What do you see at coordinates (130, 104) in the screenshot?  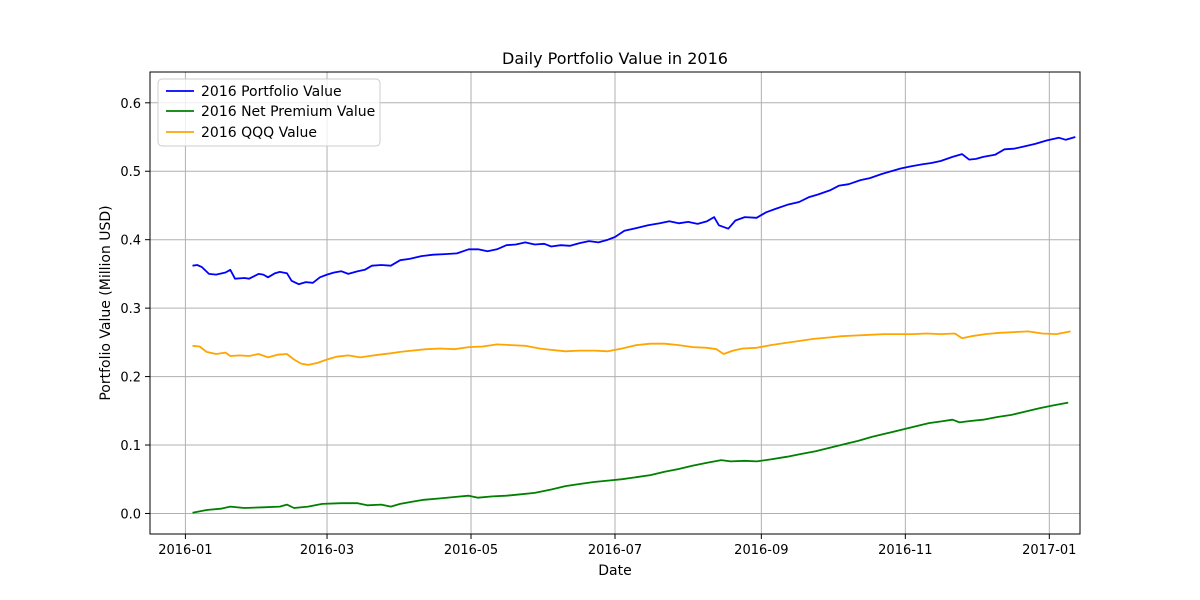 I see `y-tick-label: 0.6` at bounding box center [130, 104].